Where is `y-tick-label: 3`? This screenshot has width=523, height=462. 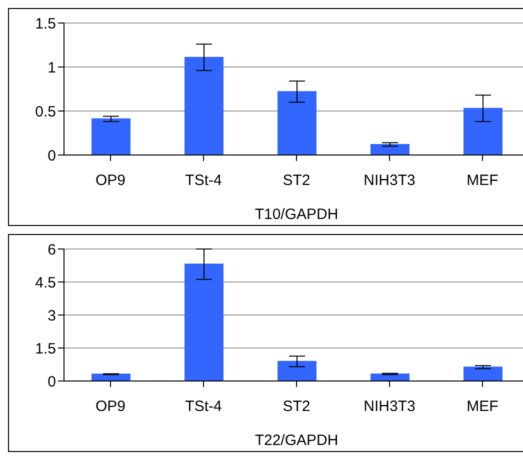 y-tick-label: 3 is located at coordinates (52, 315).